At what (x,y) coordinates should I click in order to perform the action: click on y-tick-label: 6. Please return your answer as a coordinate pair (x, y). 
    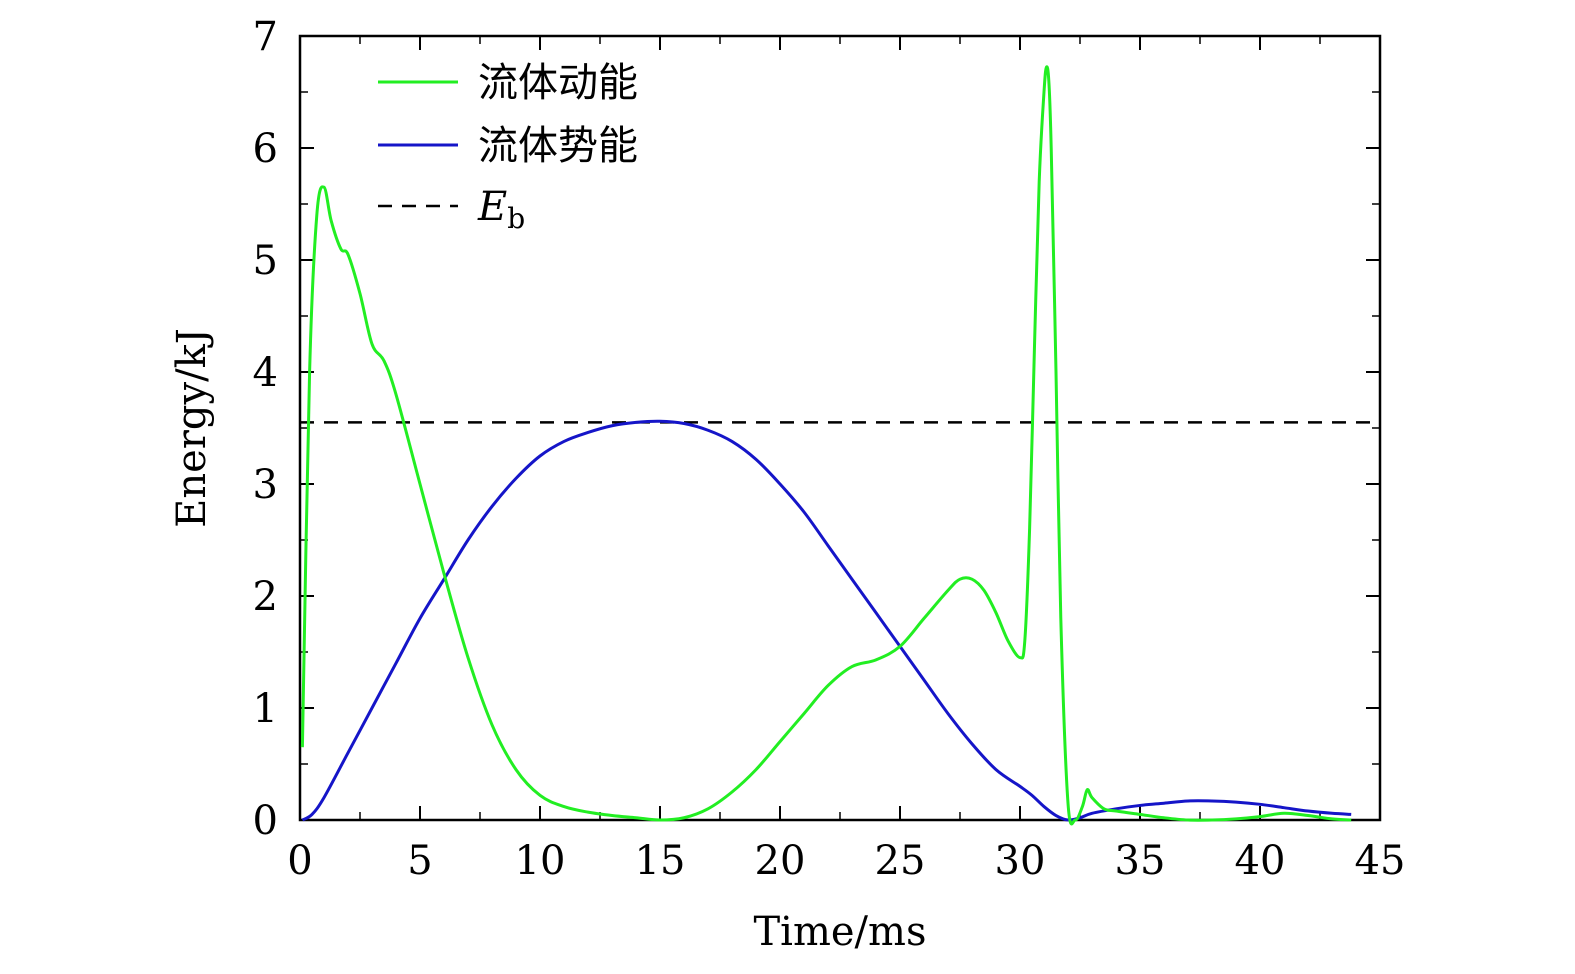
    Looking at the image, I should click on (265, 149).